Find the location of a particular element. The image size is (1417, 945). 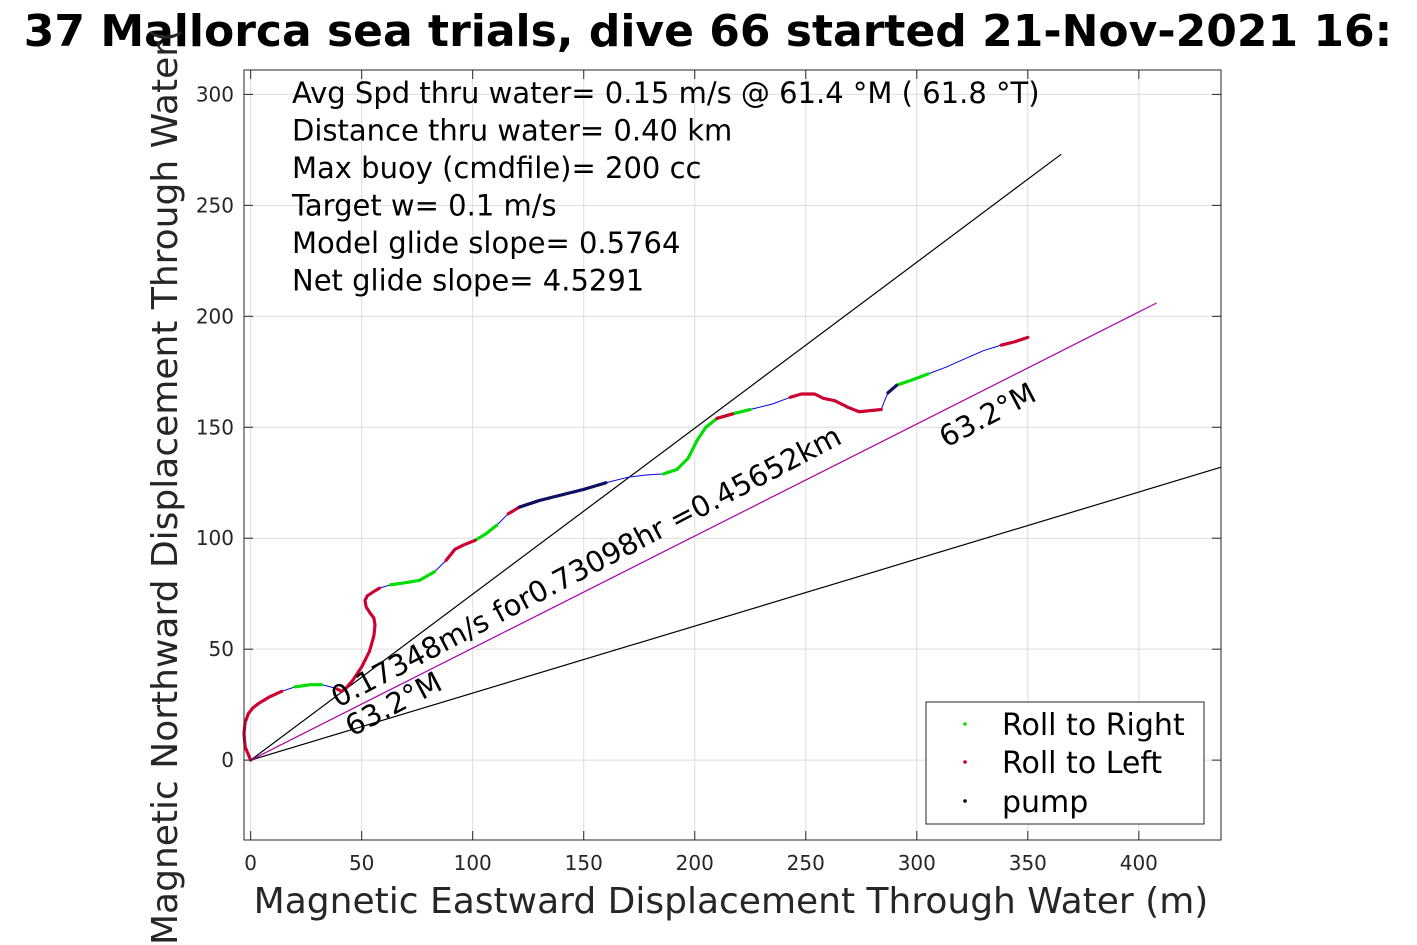

x-tick-label: 150 is located at coordinates (584, 863).